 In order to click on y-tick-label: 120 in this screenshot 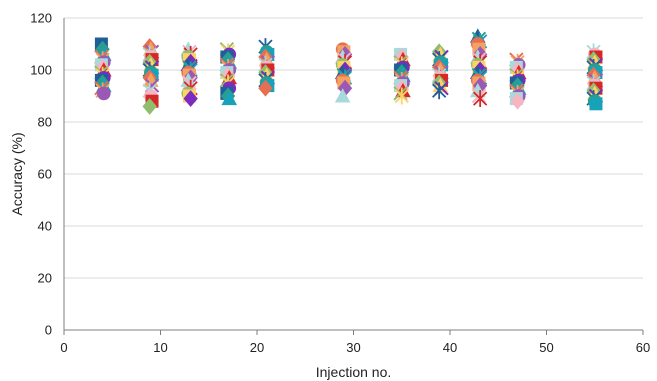, I will do `click(41, 18)`.